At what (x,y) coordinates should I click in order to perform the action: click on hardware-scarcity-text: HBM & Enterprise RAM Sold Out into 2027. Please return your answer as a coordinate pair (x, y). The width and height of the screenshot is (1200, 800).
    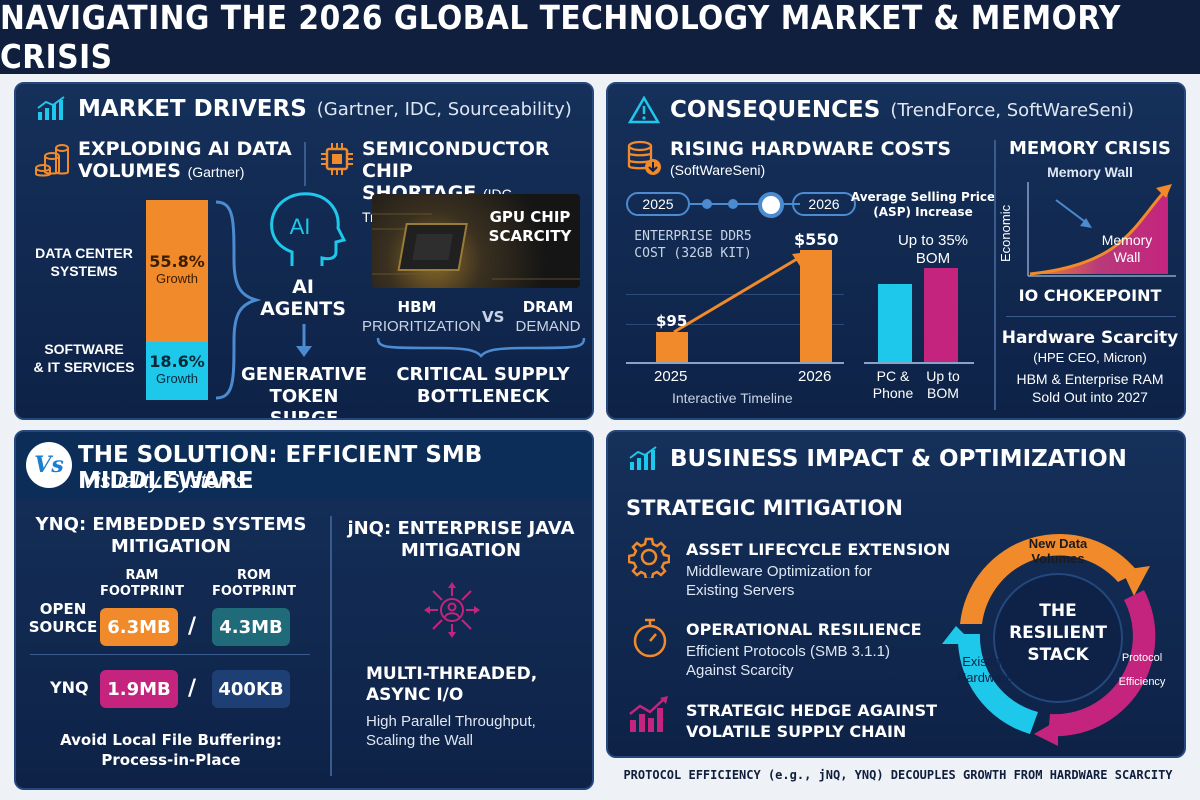
    Looking at the image, I should click on (1090, 388).